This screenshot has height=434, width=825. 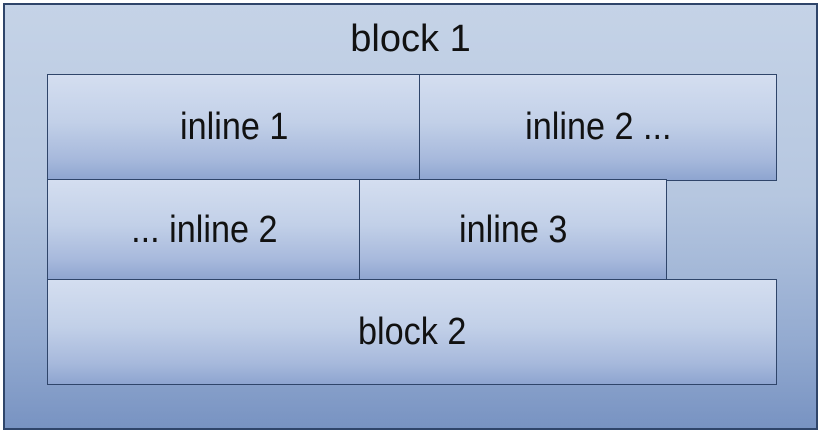 I want to click on block-1-label: block 1, so click(x=410, y=39).